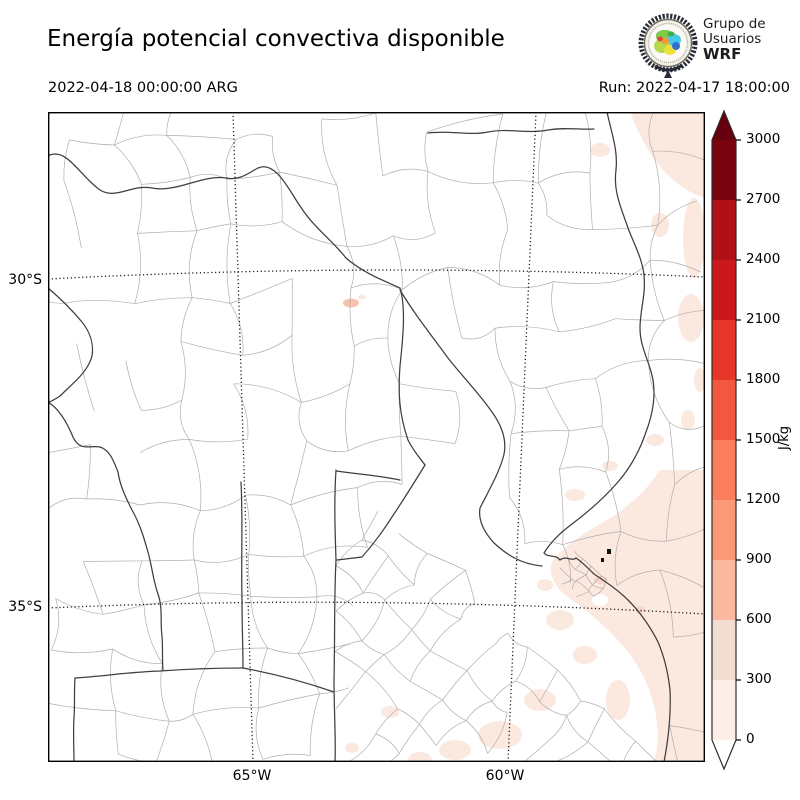 This screenshot has height=800, width=800. What do you see at coordinates (734, 24) in the screenshot?
I see `logo-org-line1: Grupo de` at bounding box center [734, 24].